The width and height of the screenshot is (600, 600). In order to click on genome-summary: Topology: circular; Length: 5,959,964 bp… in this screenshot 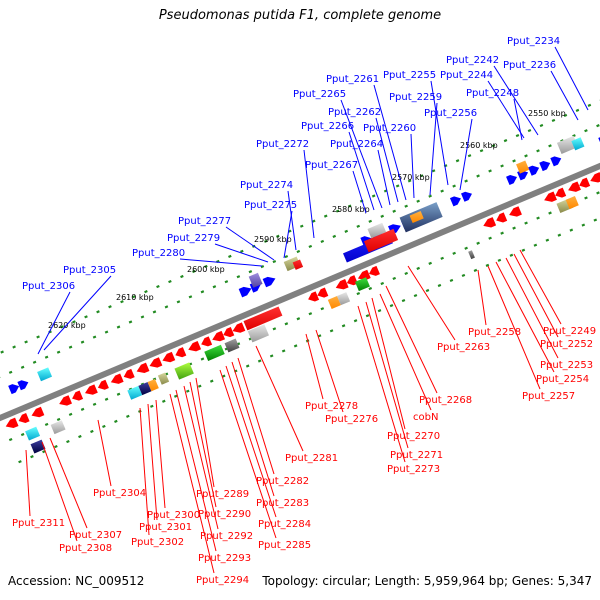, I will do `click(427, 581)`.